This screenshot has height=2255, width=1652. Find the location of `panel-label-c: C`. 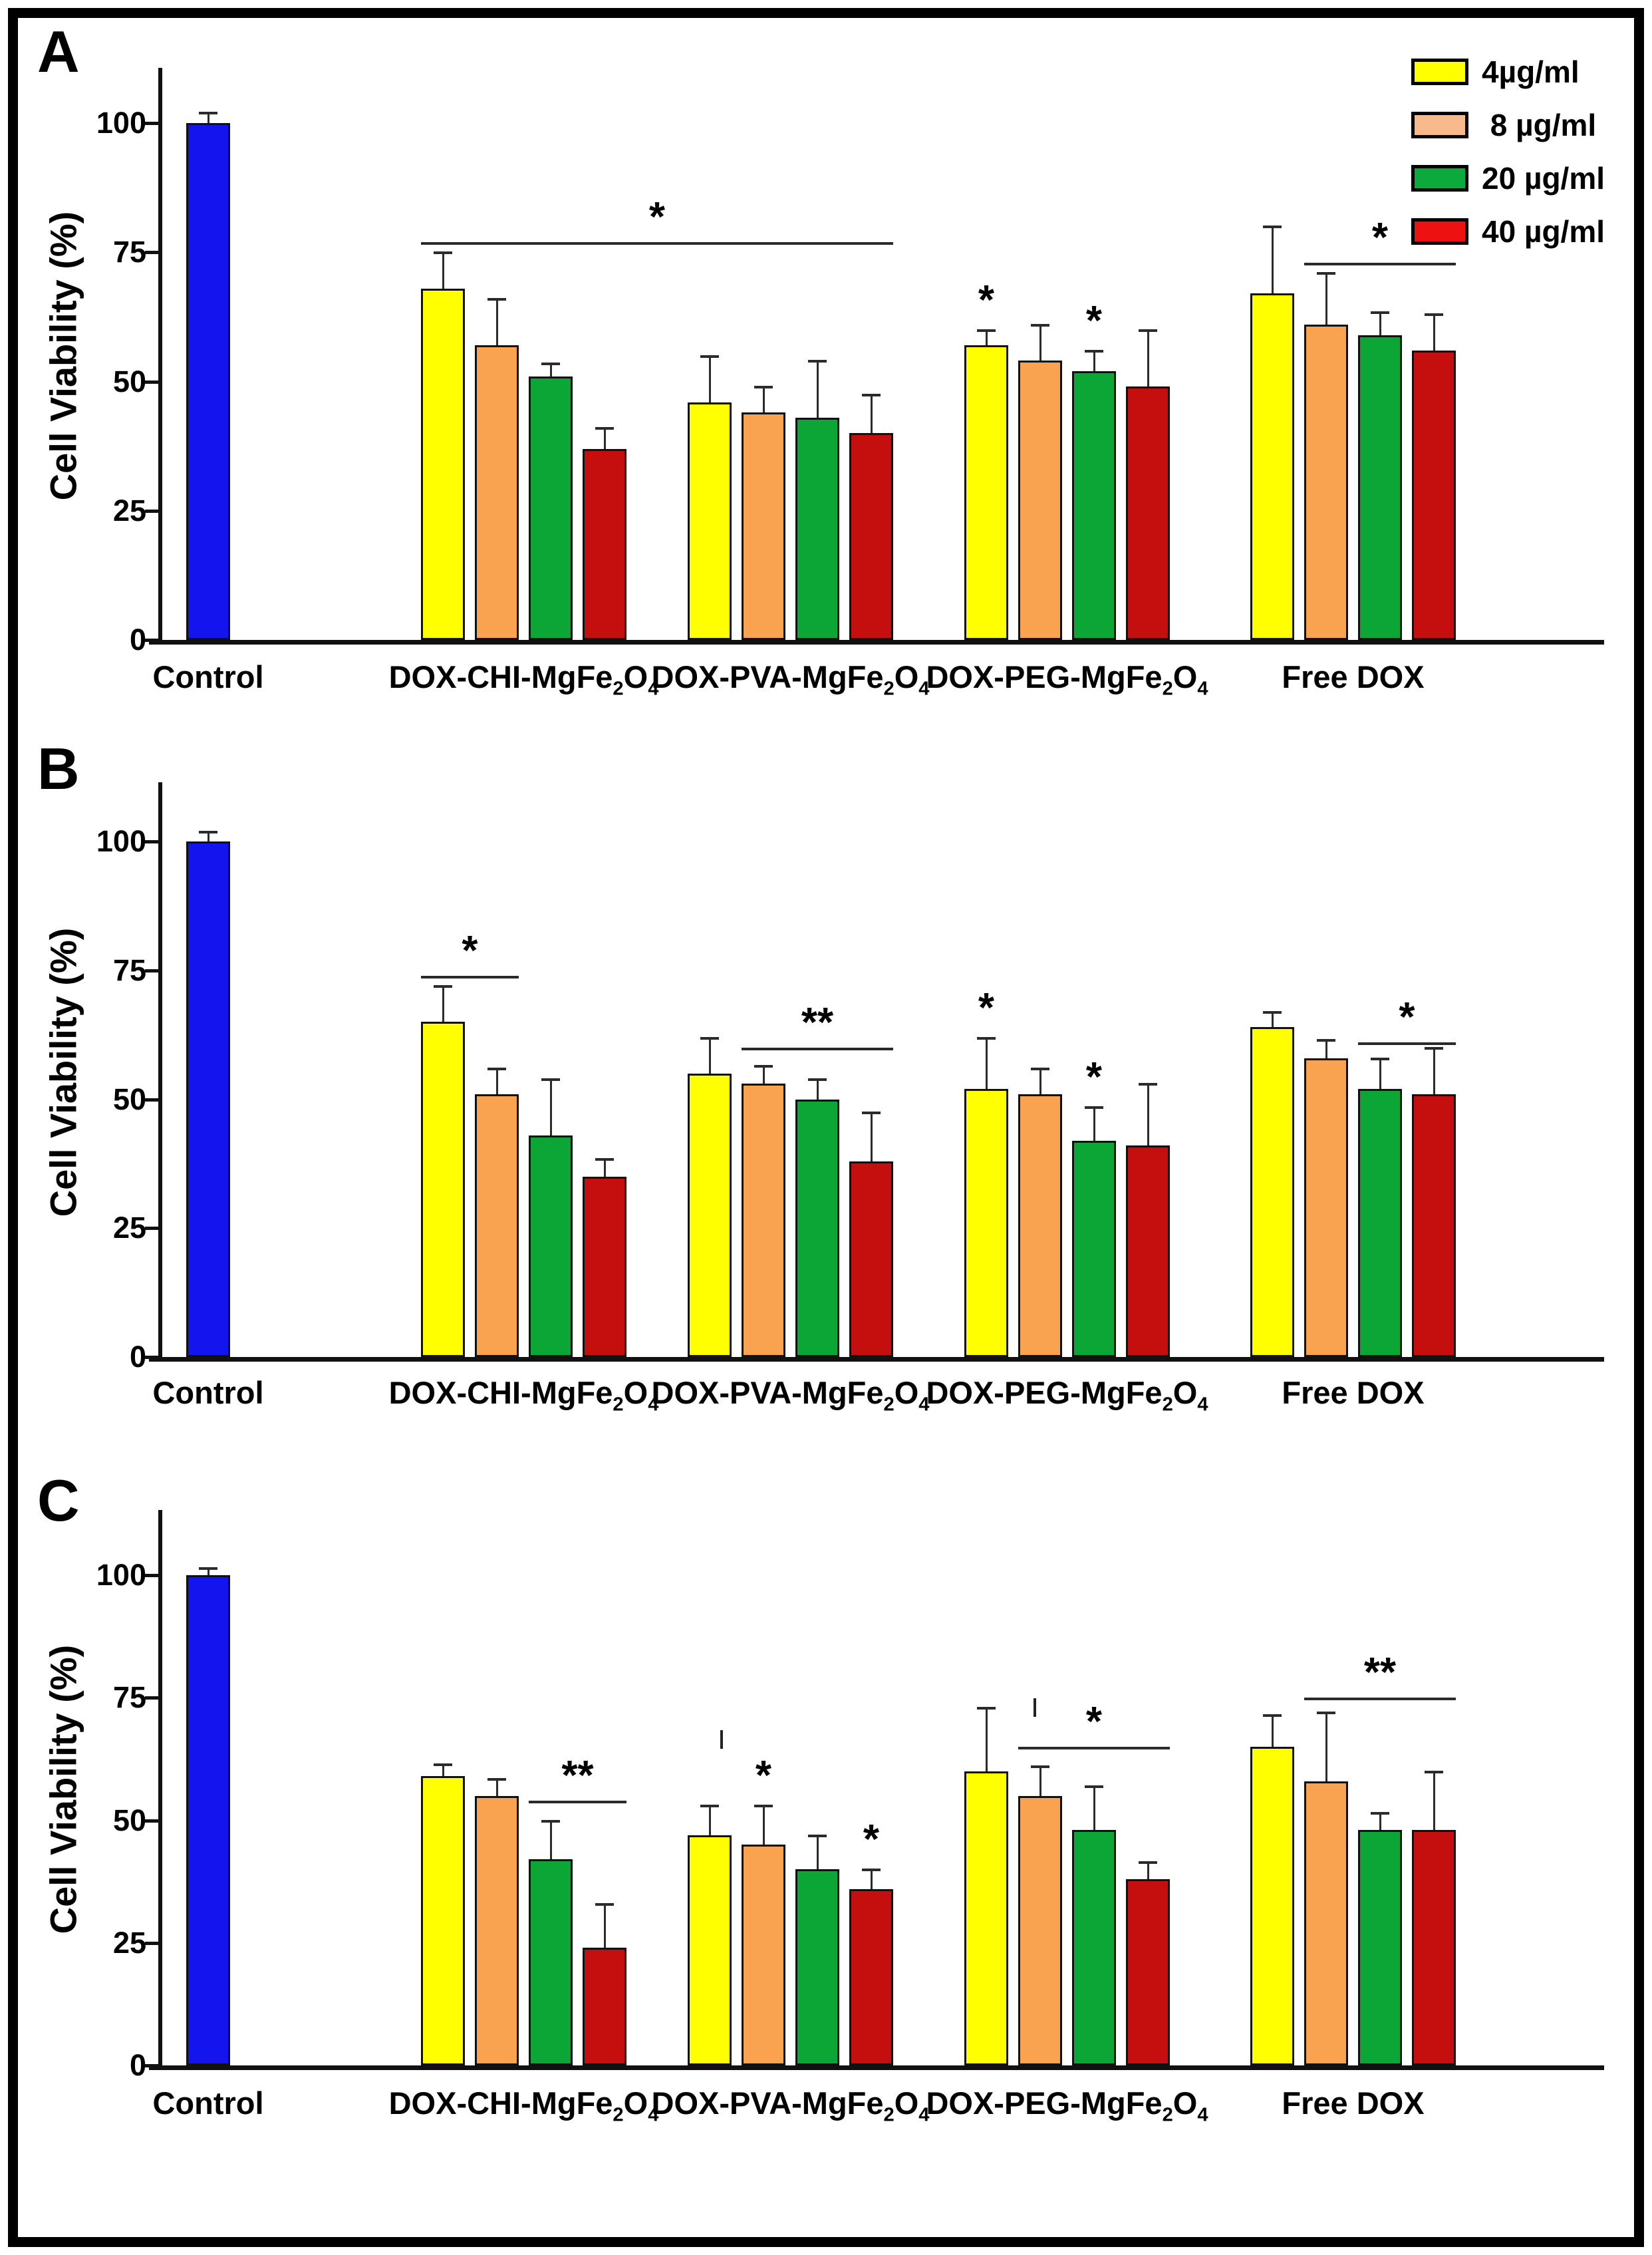

panel-label-c: C is located at coordinates (58, 1500).